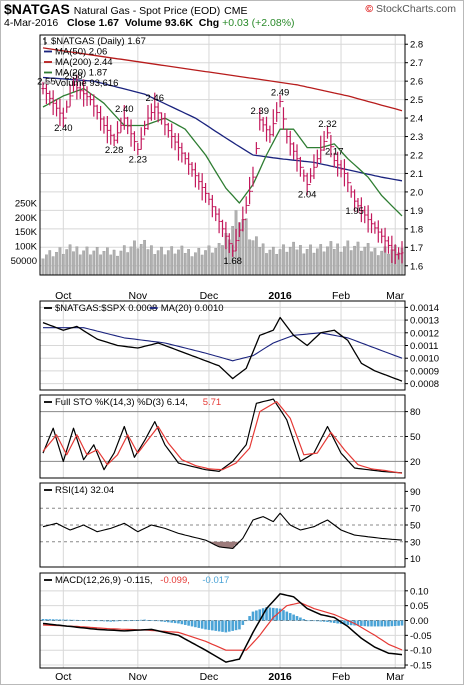  What do you see at coordinates (415, 526) in the screenshot?
I see `rsi-right-tick-label: 50` at bounding box center [415, 526].